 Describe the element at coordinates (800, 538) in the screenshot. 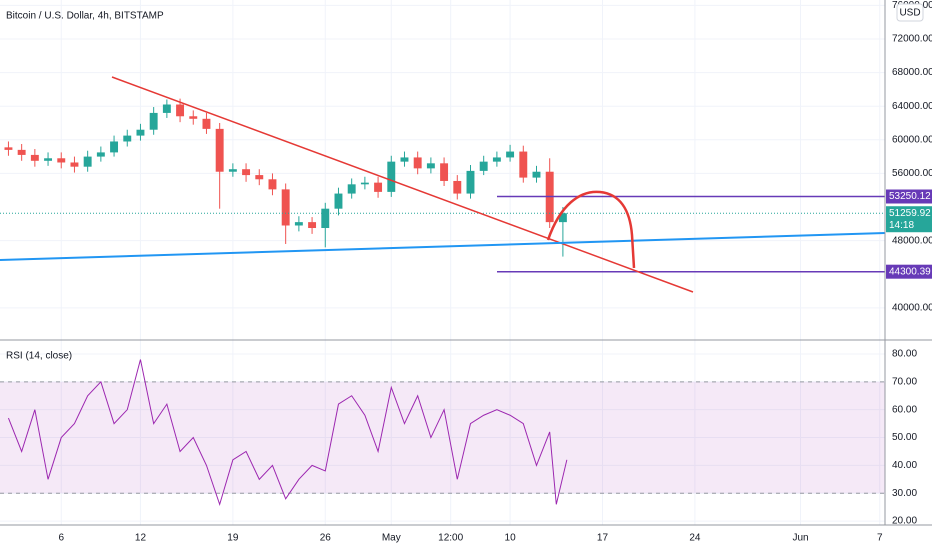

I see `x-tick-label: Jun` at that location.